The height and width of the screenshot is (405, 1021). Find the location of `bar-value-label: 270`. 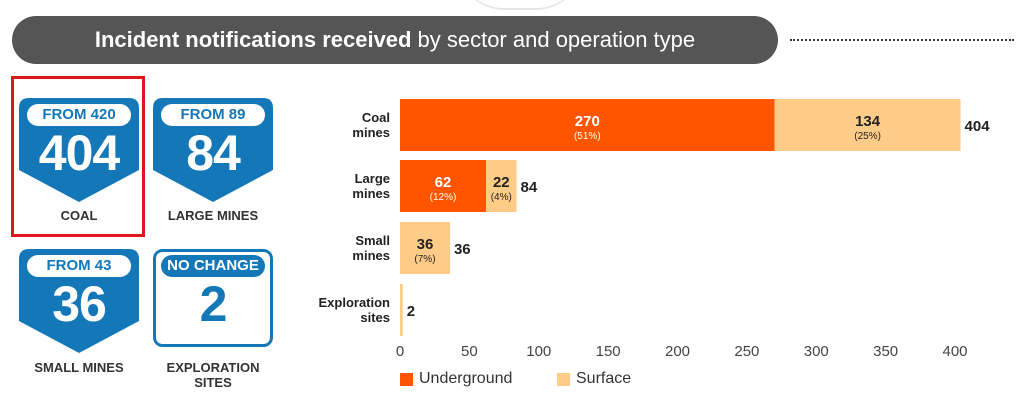

bar-value-label: 270 is located at coordinates (587, 121).